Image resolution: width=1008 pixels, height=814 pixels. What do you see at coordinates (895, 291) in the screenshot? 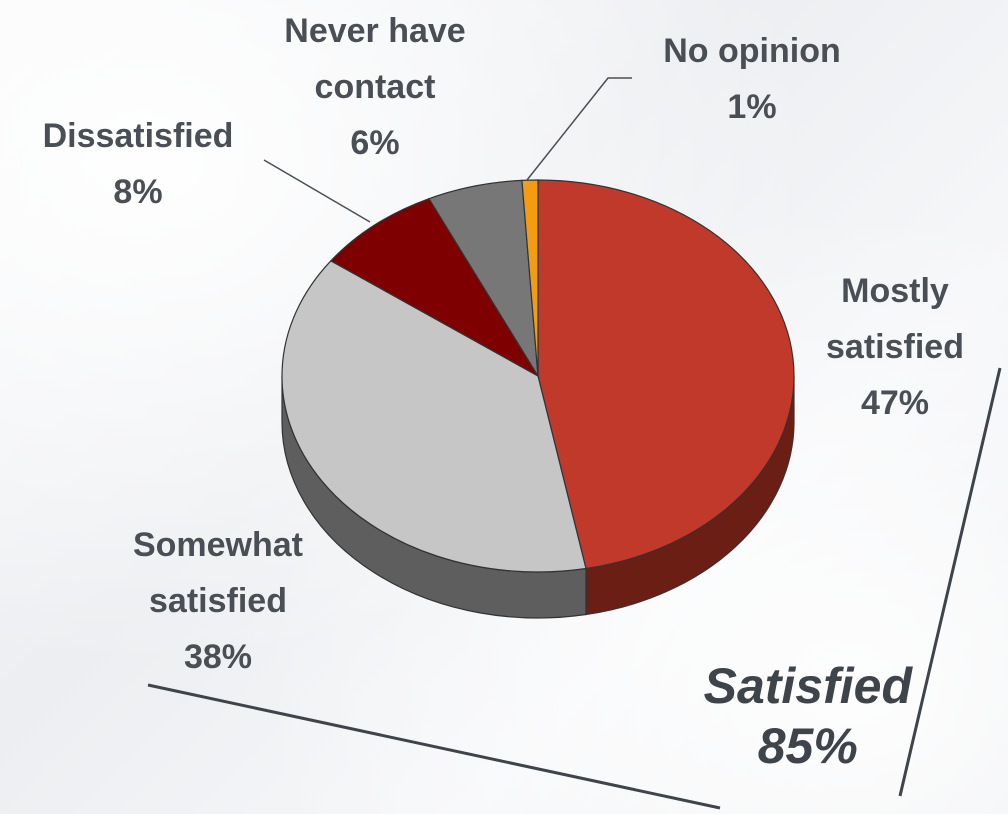
I see `slice-name-label: Mostly` at bounding box center [895, 291].